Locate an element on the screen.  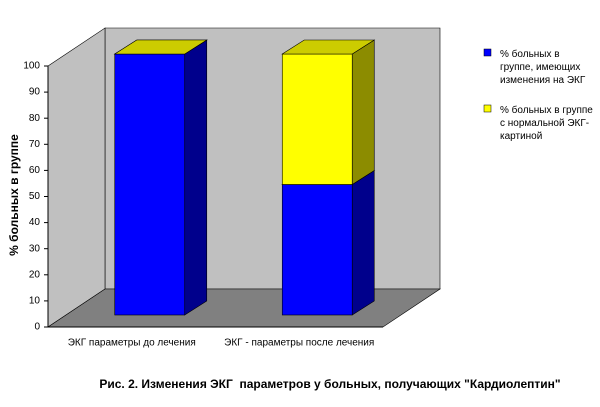
side-wall is located at coordinates (76, 177).